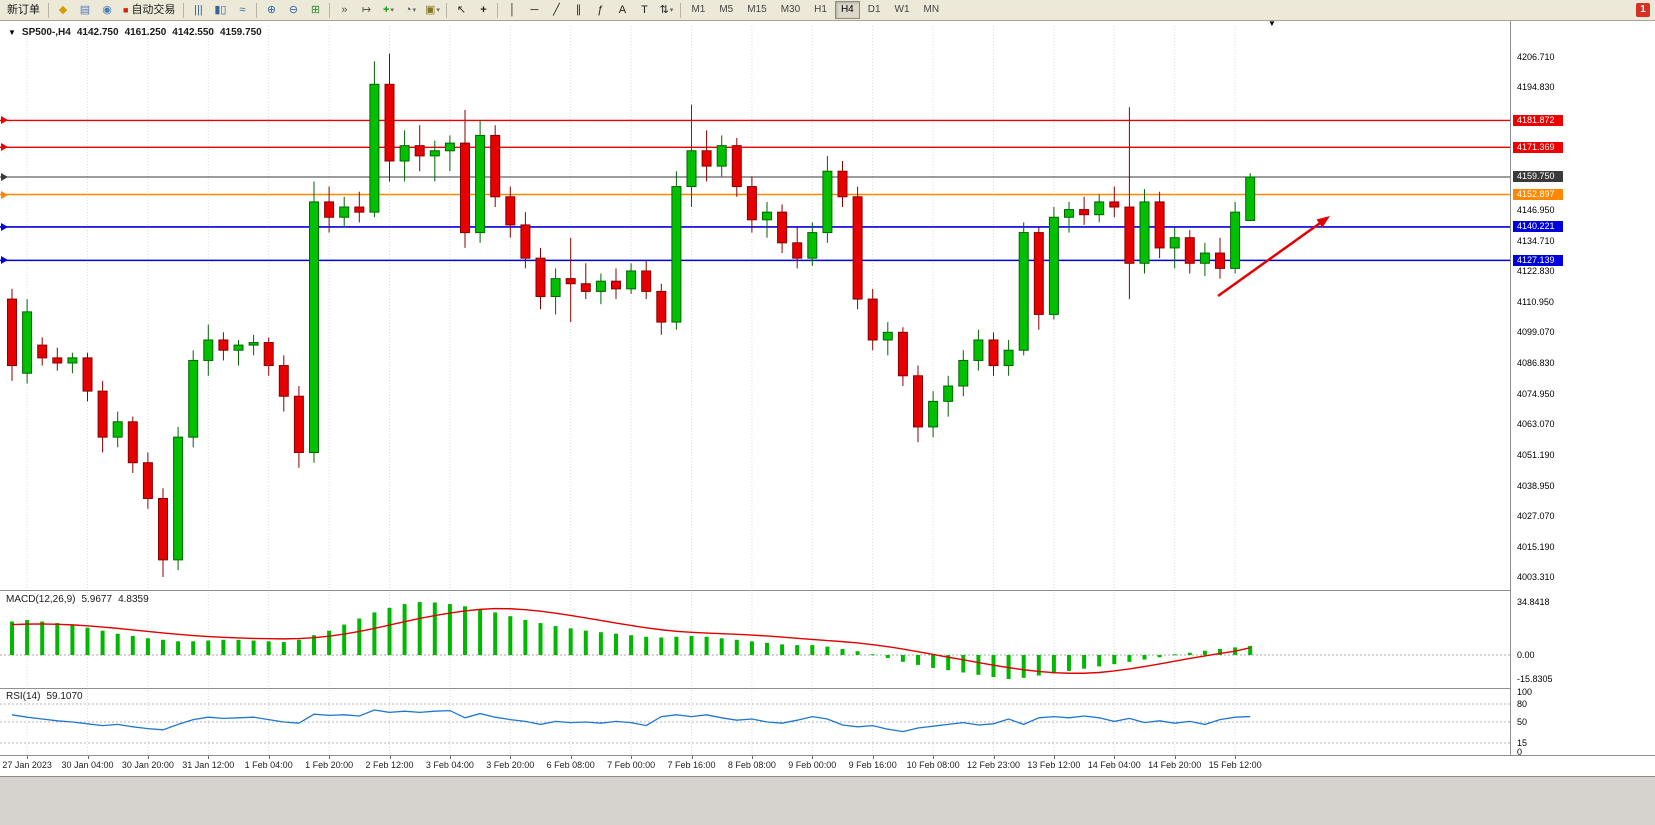 This screenshot has width=1655, height=825. What do you see at coordinates (874, 9) in the screenshot?
I see `timeframe-d1: D1` at bounding box center [874, 9].